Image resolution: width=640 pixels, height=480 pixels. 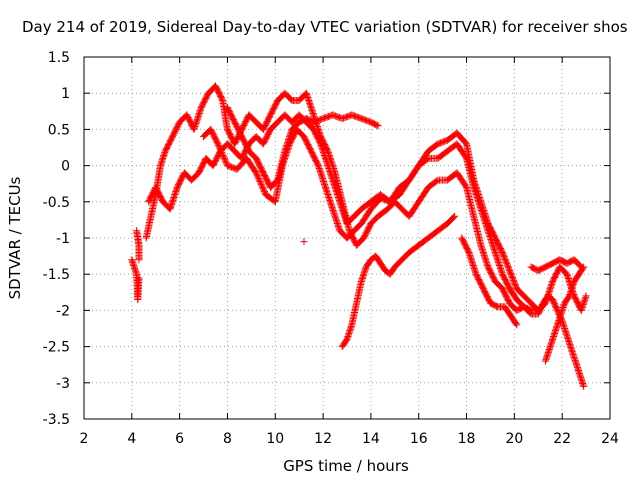 What do you see at coordinates (63, 239) in the screenshot?
I see `y-tick-label: -1` at bounding box center [63, 239].